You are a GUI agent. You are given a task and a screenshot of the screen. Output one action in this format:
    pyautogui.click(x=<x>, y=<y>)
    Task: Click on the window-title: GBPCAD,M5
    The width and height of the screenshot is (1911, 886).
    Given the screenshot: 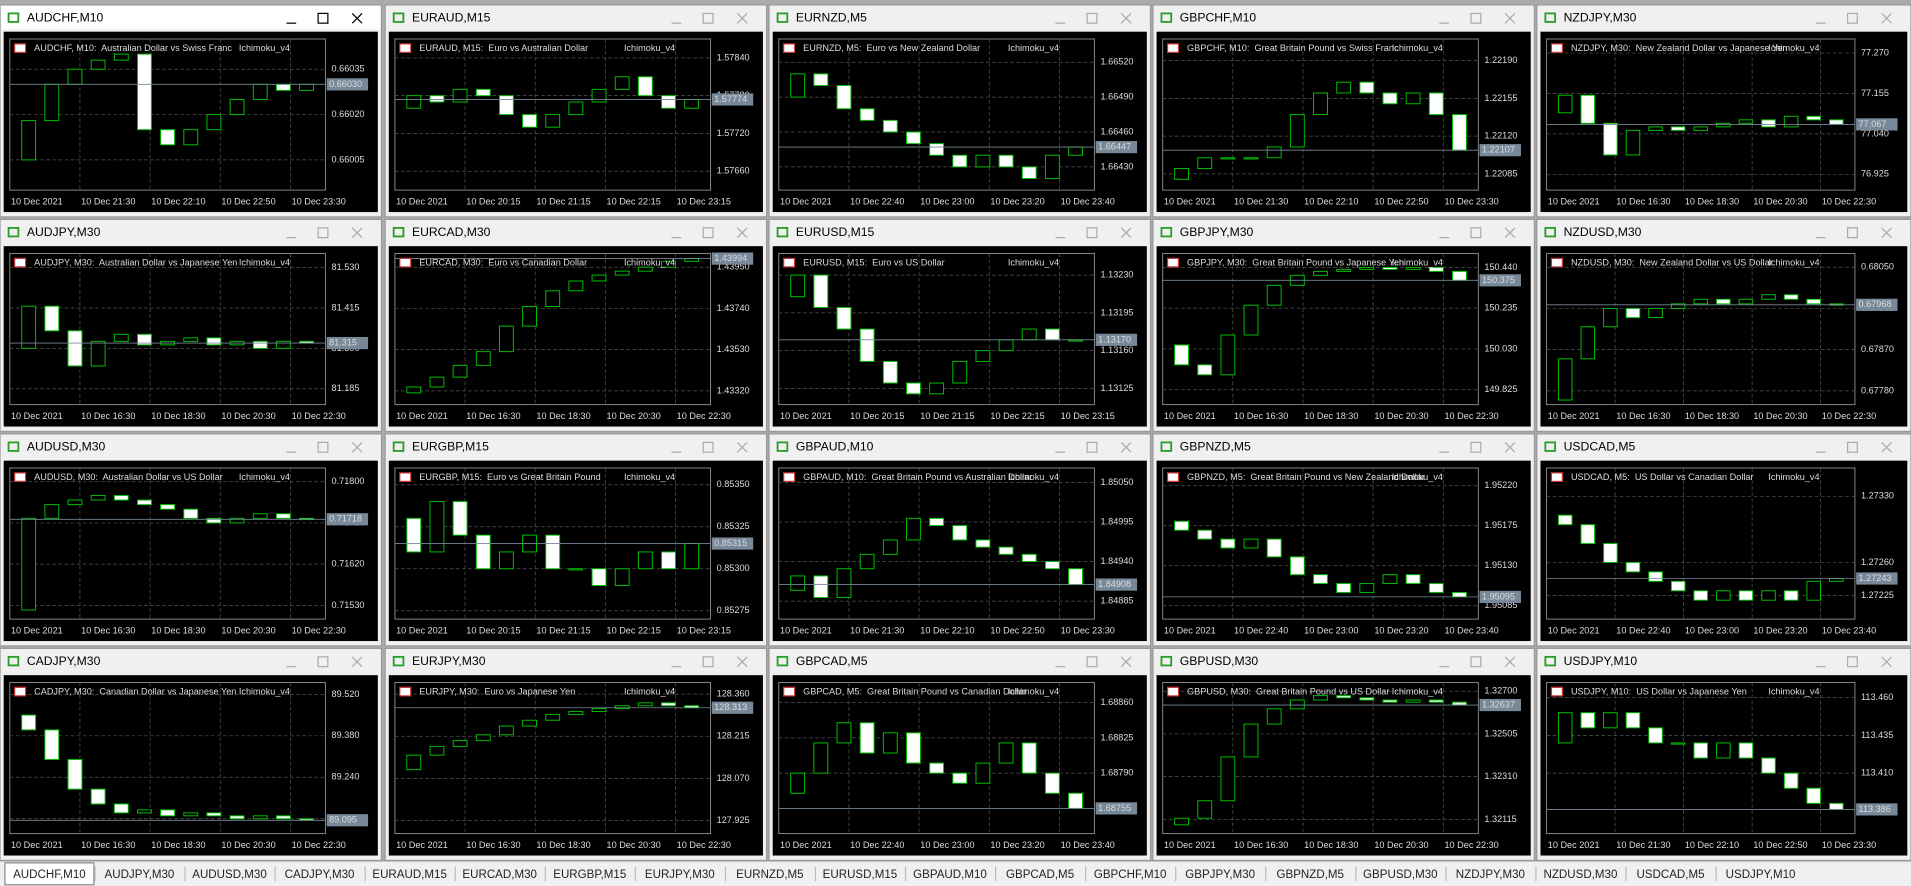 What is the action you would take?
    pyautogui.click(x=832, y=661)
    